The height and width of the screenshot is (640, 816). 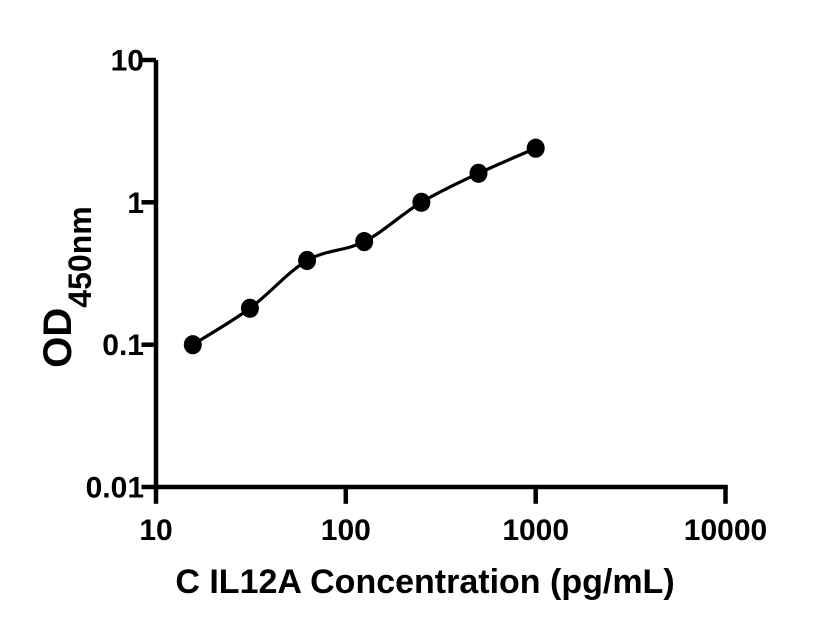 I want to click on y-axis-title: OD450nm, so click(x=67, y=287).